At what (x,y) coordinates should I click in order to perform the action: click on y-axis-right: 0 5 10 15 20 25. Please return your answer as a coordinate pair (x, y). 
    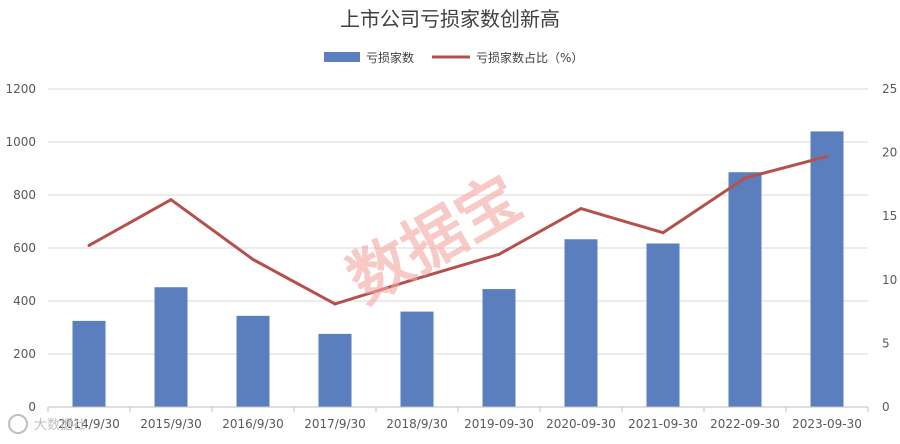
    Looking at the image, I should click on (889, 248).